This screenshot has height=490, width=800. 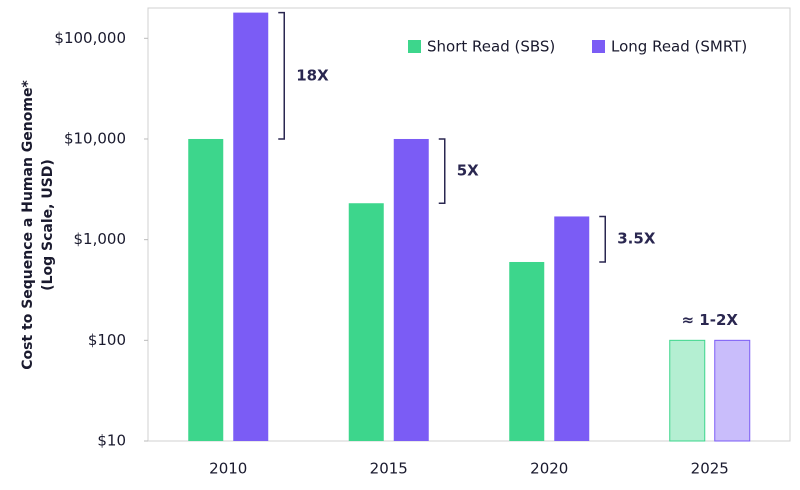 I want to click on x-tick-label: 2015, so click(x=389, y=469).